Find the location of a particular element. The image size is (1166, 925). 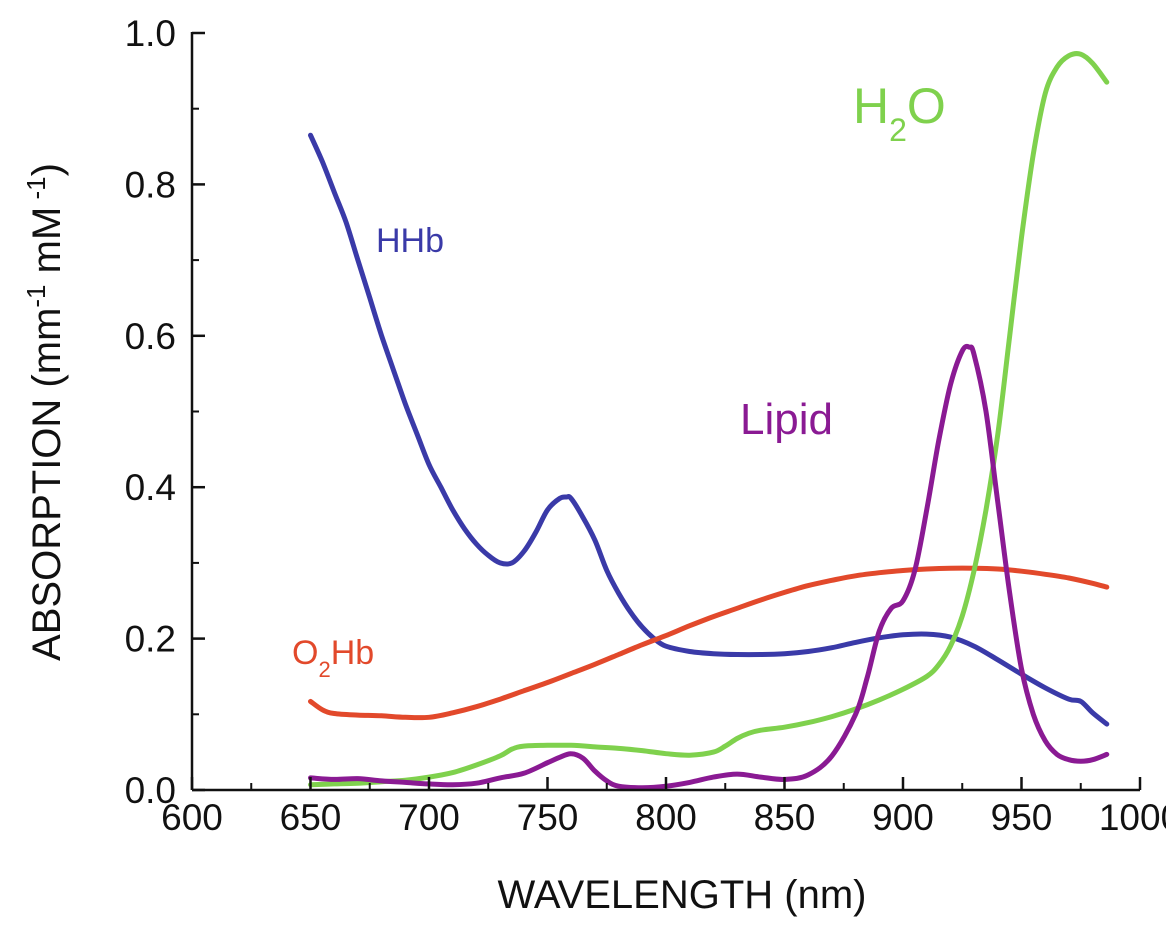

y-tick-label: 0.4 is located at coordinates (150, 487).